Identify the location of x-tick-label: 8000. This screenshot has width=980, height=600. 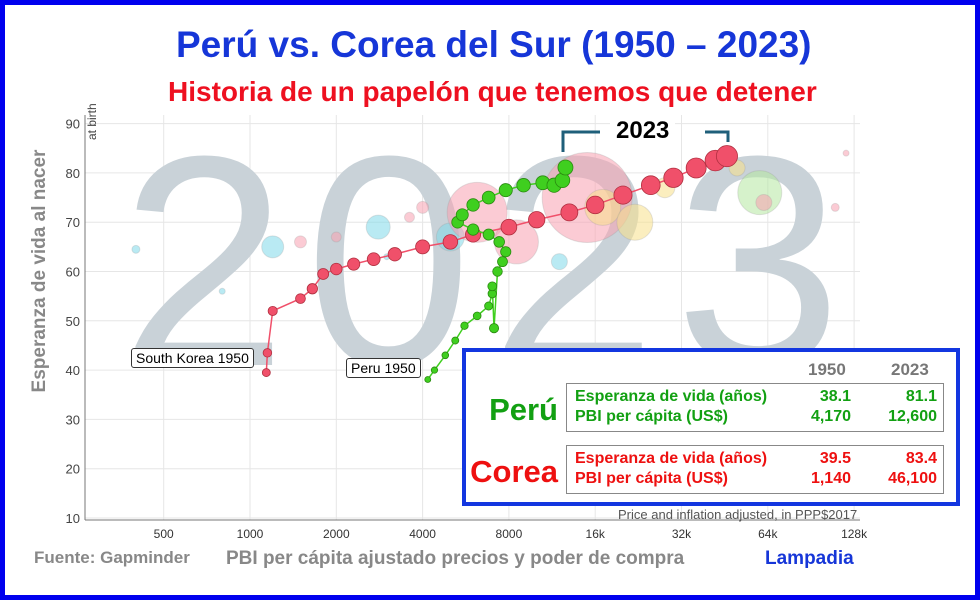
(509, 534).